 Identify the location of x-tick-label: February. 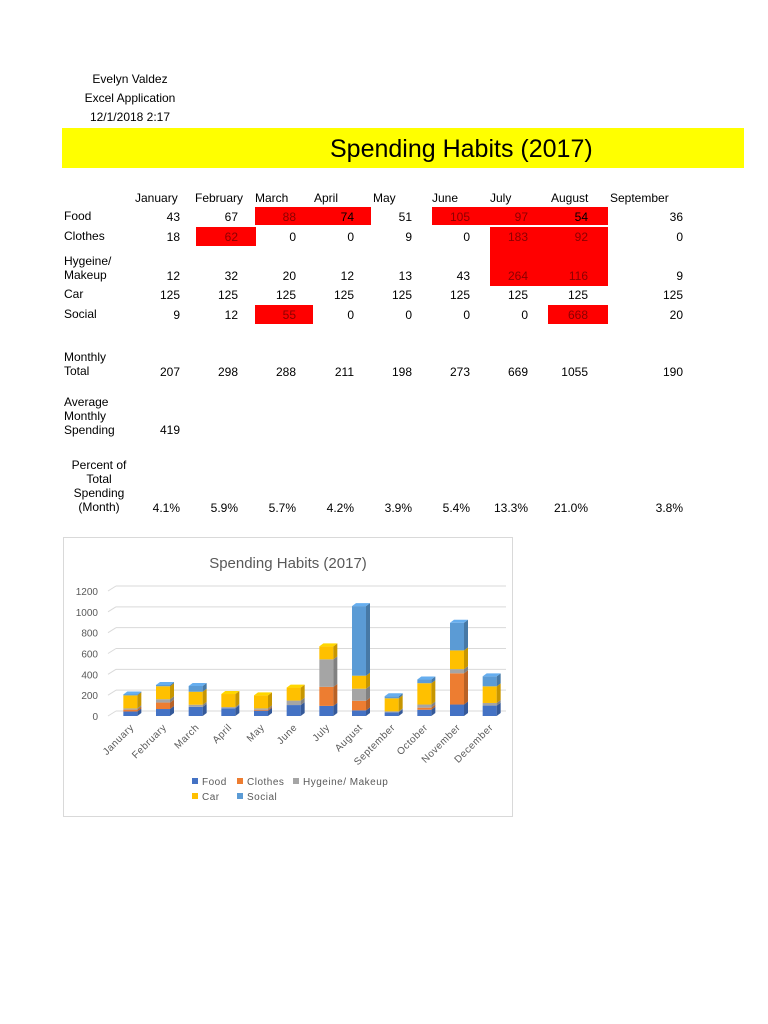
(149, 741).